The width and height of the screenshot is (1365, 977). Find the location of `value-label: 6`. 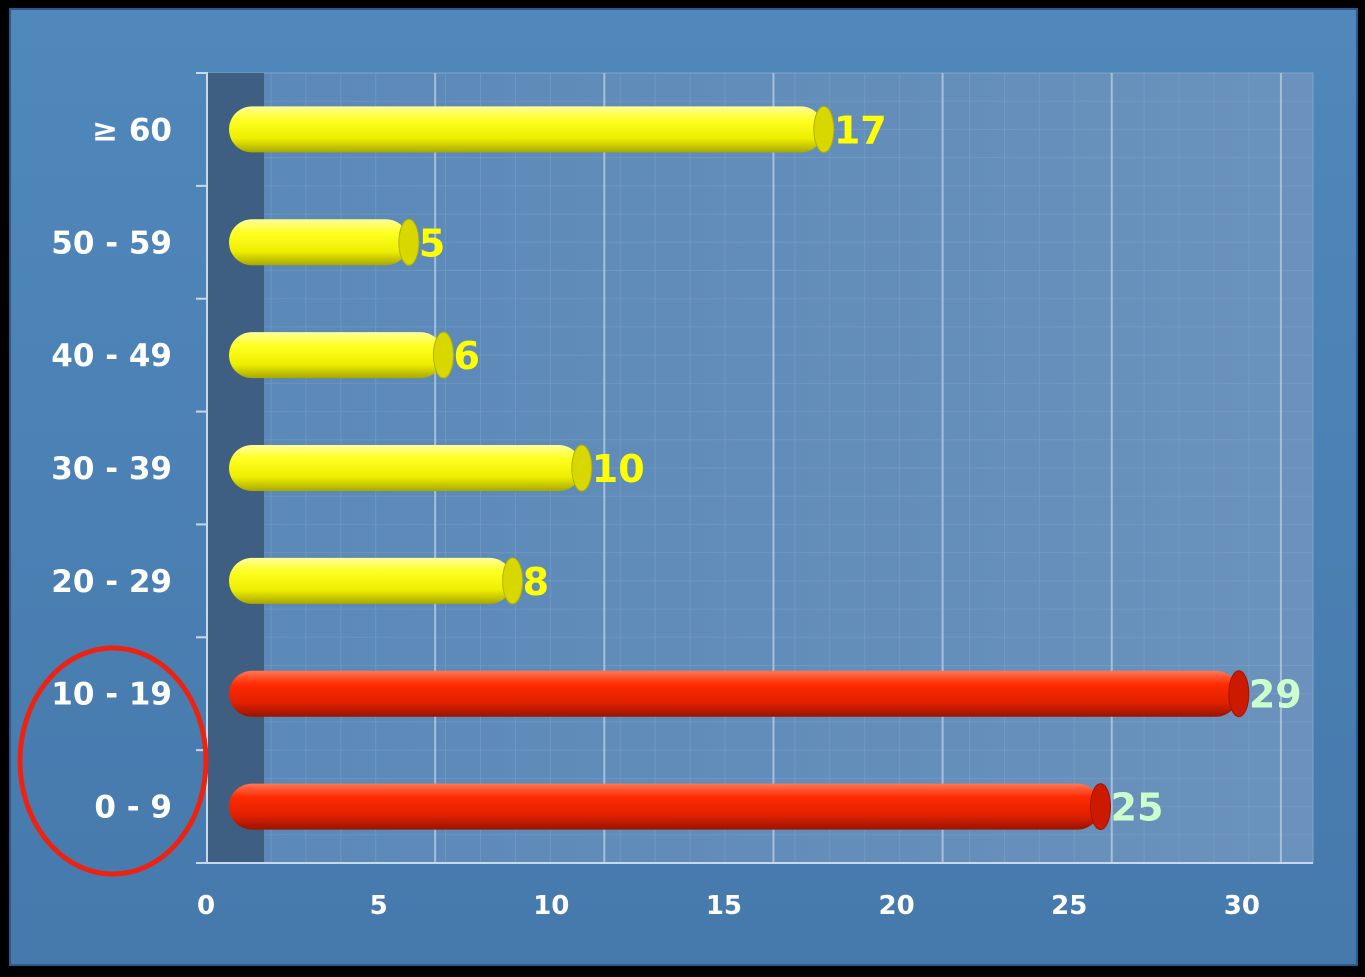

value-label: 6 is located at coordinates (466, 356).